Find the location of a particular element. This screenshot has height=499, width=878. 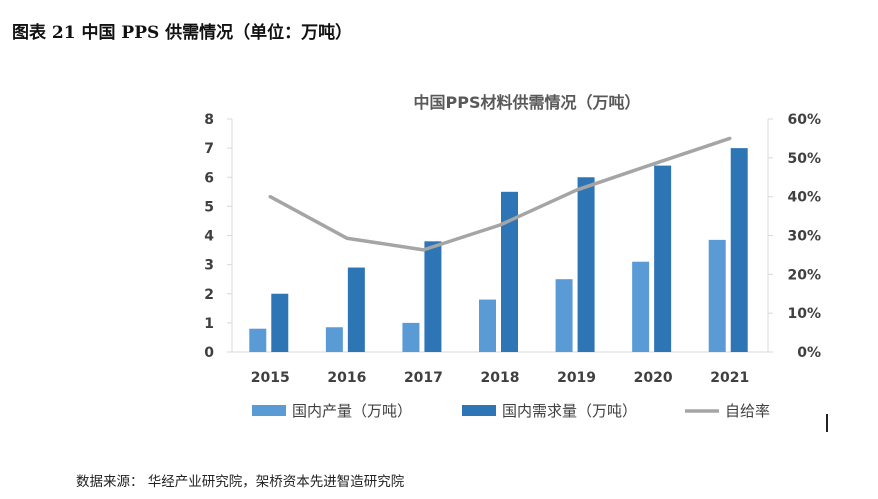

legend-item: 自给率 is located at coordinates (727, 411).